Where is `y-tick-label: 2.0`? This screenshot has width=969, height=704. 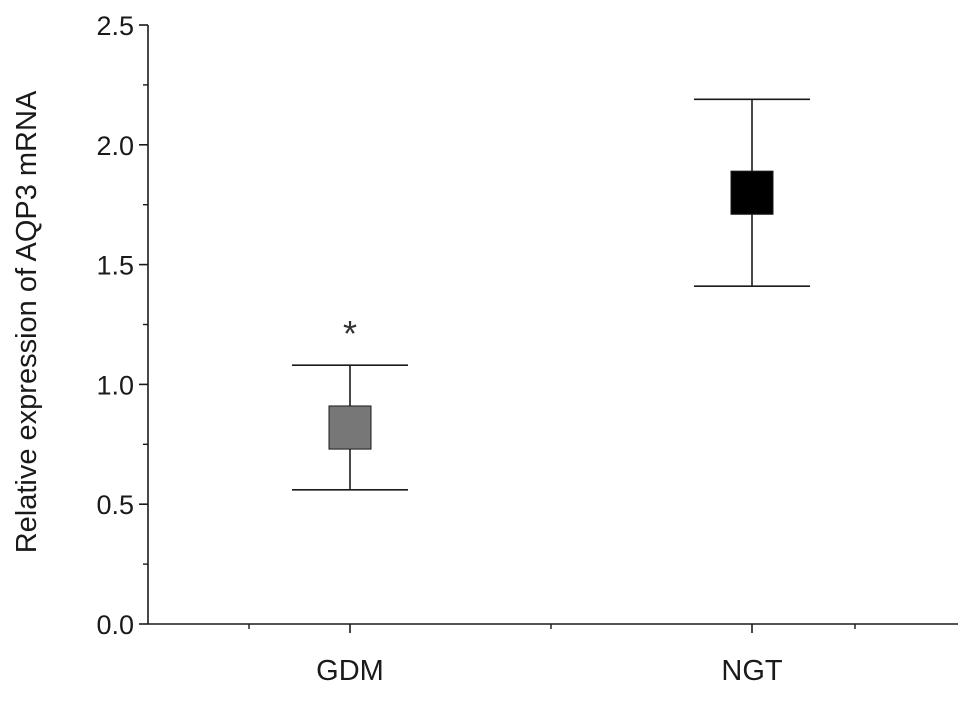 y-tick-label: 2.0 is located at coordinates (115, 146).